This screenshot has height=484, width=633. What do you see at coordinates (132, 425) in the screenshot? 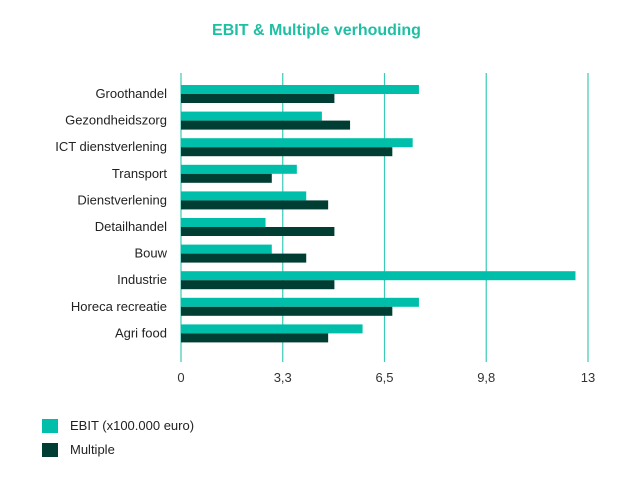
I see `legend-label-ebit: EBIT (x100.000 euro)` at bounding box center [132, 425].